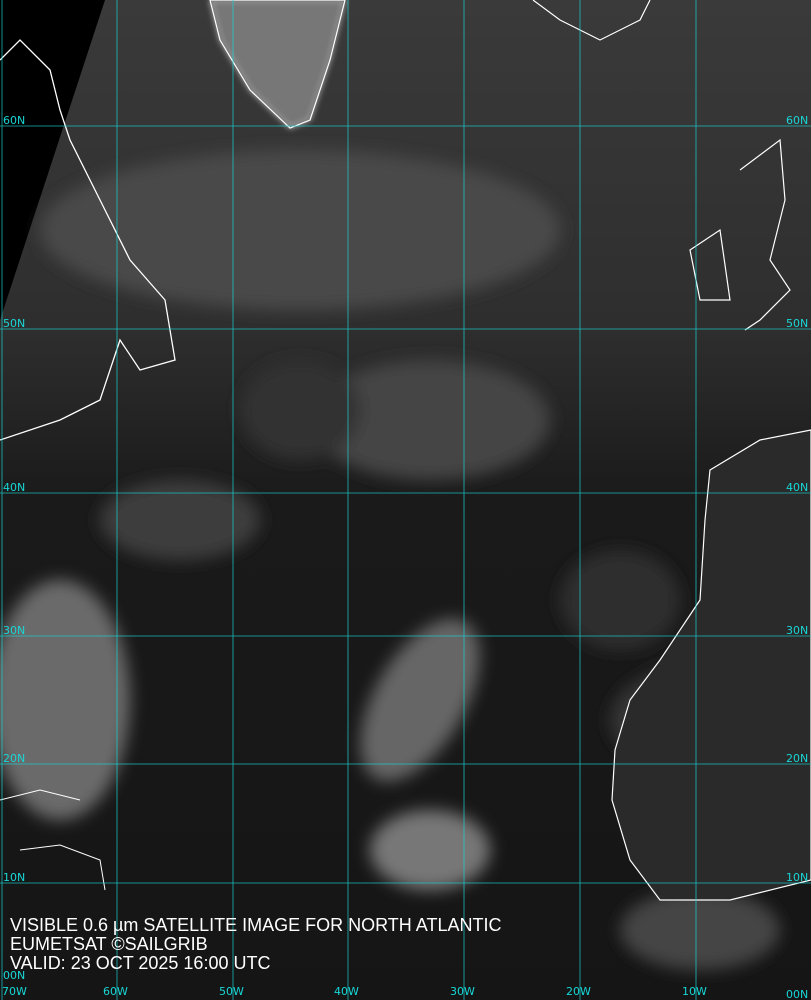 The height and width of the screenshot is (1000, 811). I want to click on longitude-label: 60W, so click(115, 991).